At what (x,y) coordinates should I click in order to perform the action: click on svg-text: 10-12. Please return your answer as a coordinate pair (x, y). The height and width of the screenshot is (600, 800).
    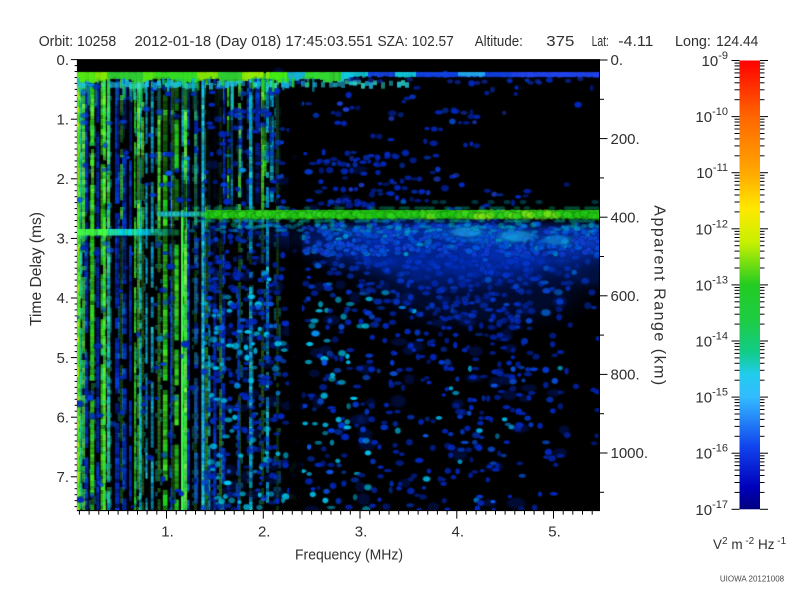
    Looking at the image, I should click on (711, 228).